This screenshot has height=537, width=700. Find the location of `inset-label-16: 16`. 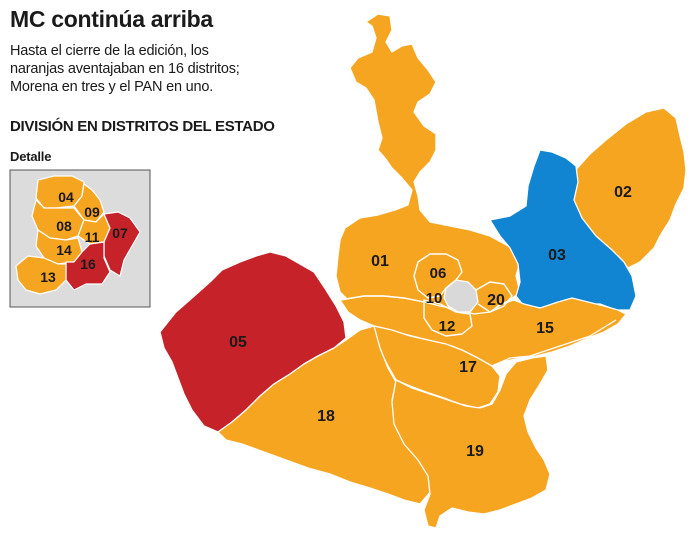

inset-label-16: 16 is located at coordinates (88, 264).